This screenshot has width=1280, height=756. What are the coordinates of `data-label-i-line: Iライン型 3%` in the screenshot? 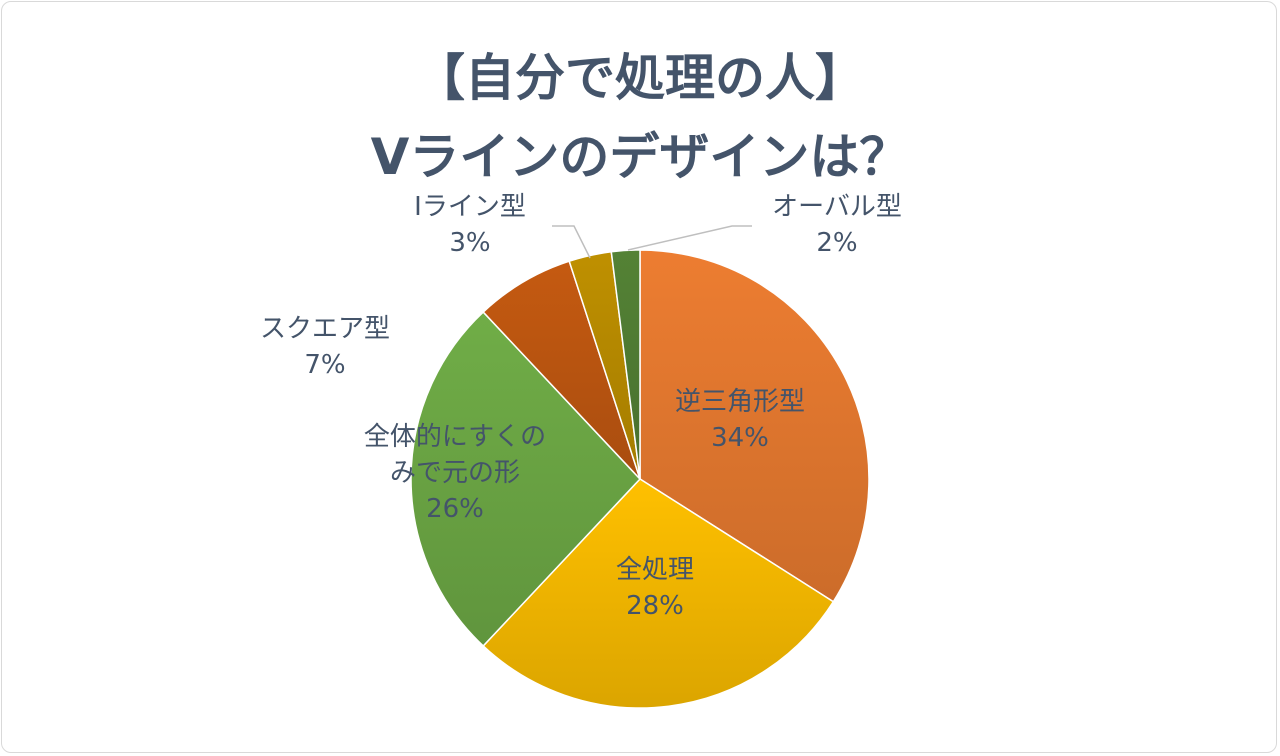 It's located at (470, 225).